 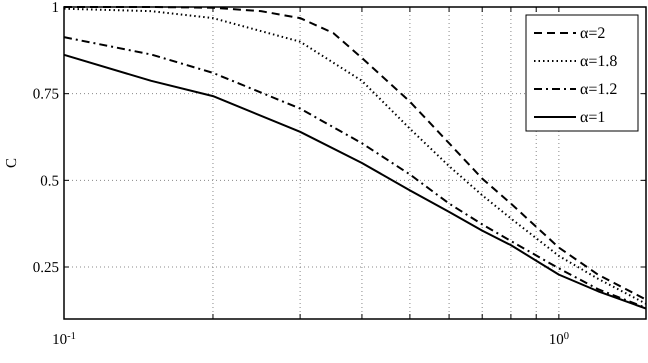 What do you see at coordinates (12, 163) in the screenshot?
I see `y-axis-title: C` at bounding box center [12, 163].